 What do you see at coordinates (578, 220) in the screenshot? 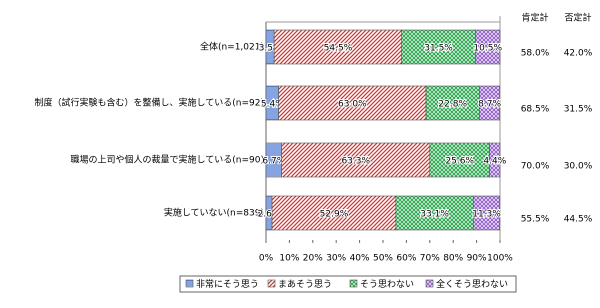
I see `total-value: 44.5%` at bounding box center [578, 220].